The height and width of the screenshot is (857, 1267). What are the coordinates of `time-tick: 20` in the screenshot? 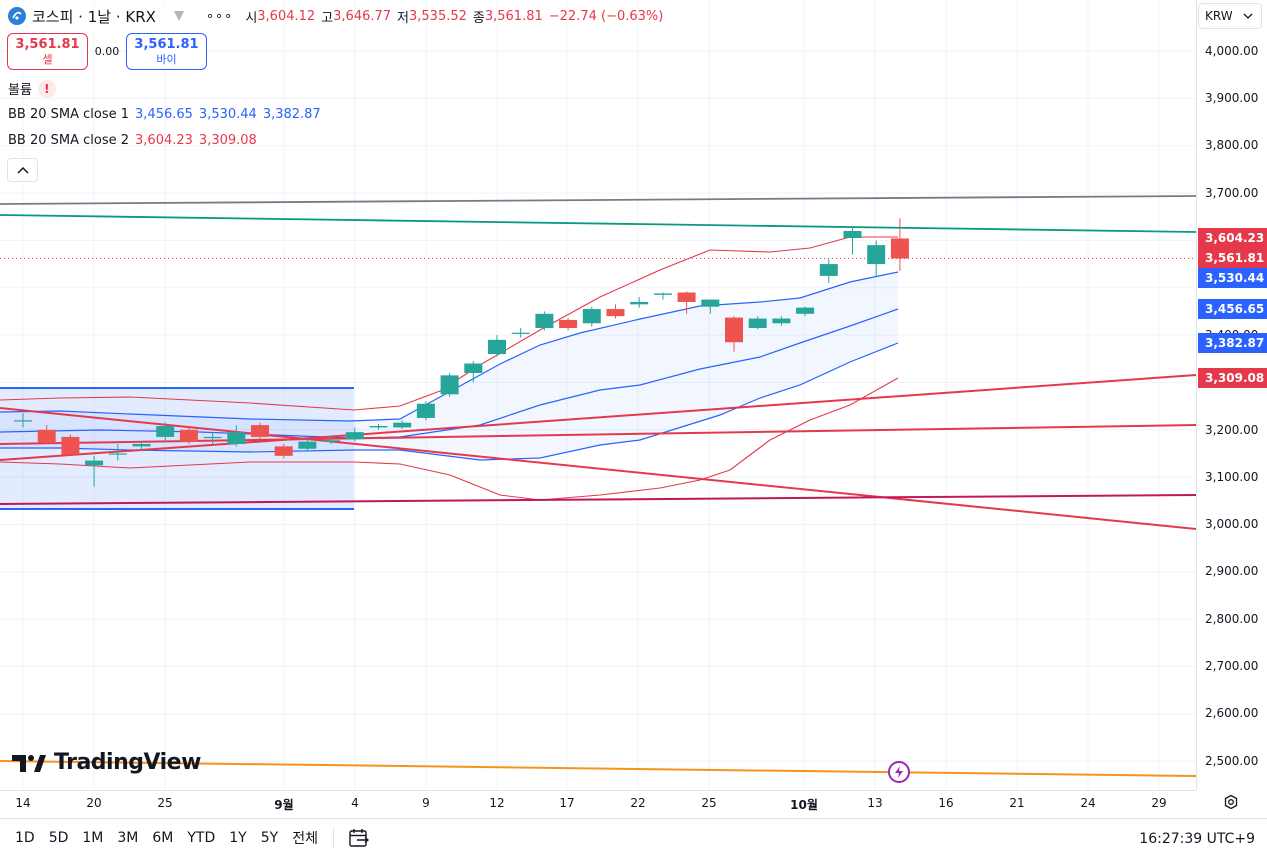 It's located at (94, 803).